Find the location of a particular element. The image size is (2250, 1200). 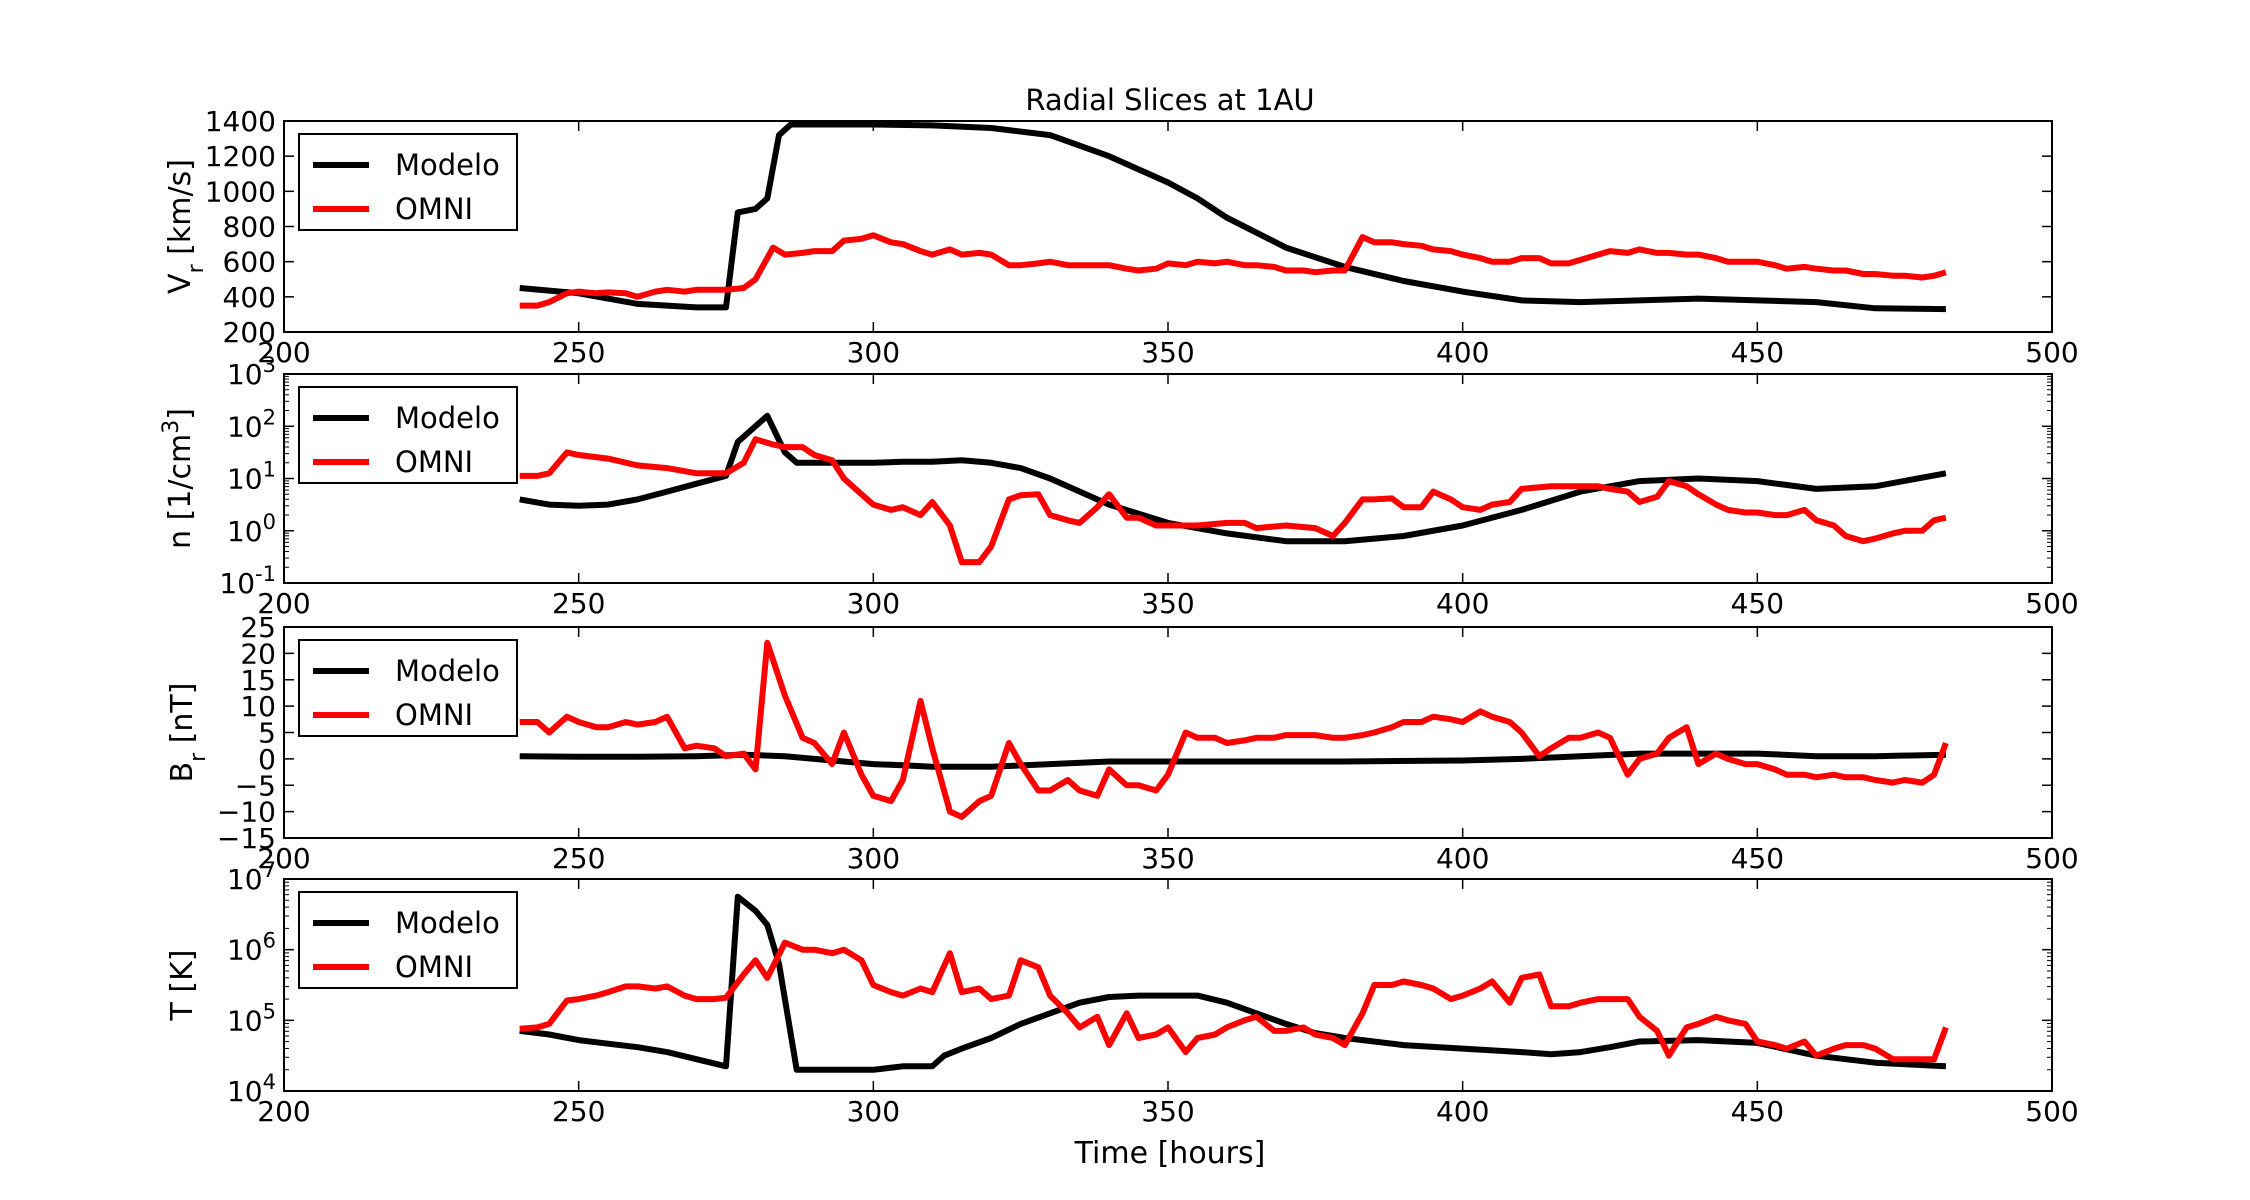

y-tick-label: −10 is located at coordinates (246, 812).